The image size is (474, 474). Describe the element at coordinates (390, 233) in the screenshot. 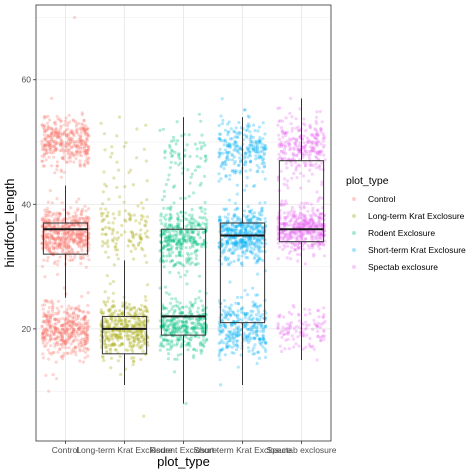

I see `legend-item: Rodent Exclosure` at that location.